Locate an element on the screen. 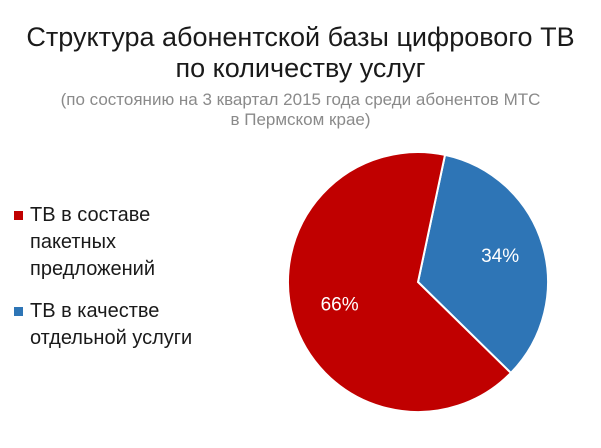 This screenshot has width=601, height=448. pie-slice-standalone is located at coordinates (482, 264).